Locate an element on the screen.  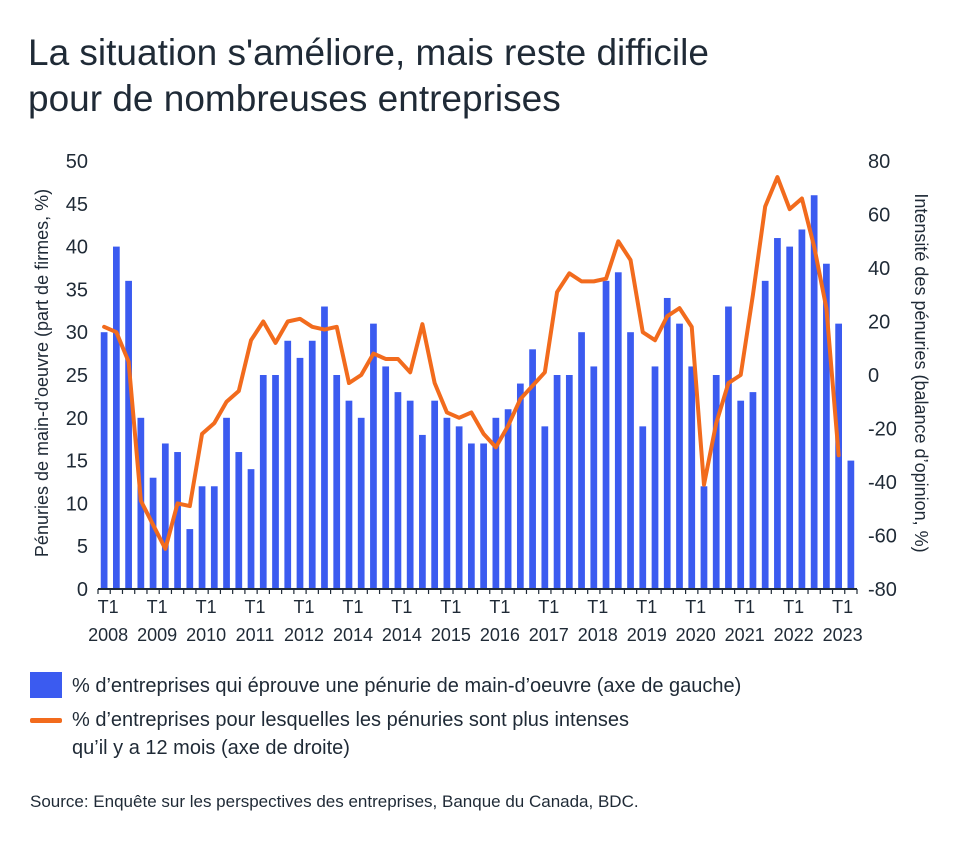
x-tick-year: 2011 is located at coordinates (255, 635).